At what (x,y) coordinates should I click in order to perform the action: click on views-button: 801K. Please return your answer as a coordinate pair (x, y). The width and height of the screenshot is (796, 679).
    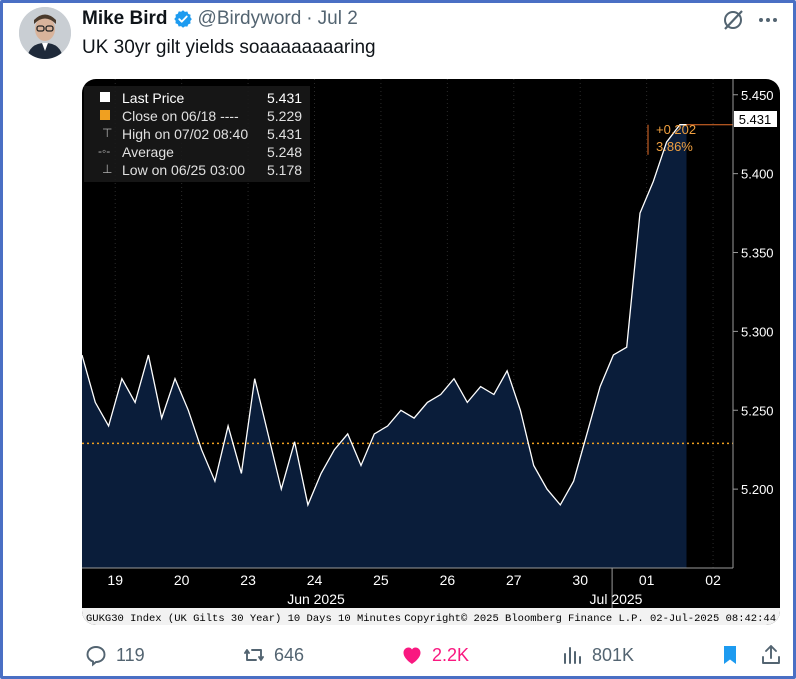
    Looking at the image, I should click on (597, 655).